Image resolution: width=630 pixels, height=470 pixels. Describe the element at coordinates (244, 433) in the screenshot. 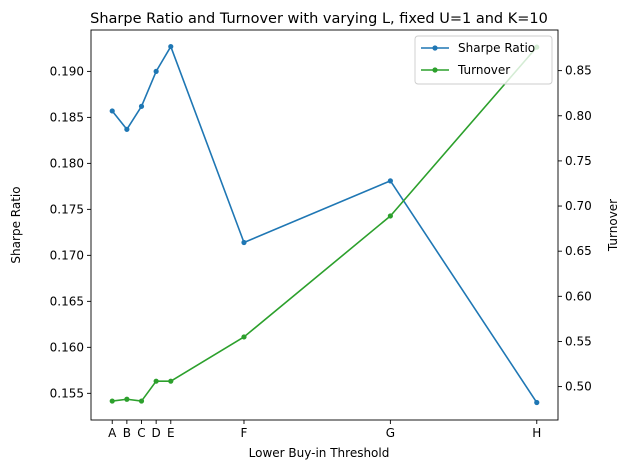

I see `x-tick-label: F` at that location.